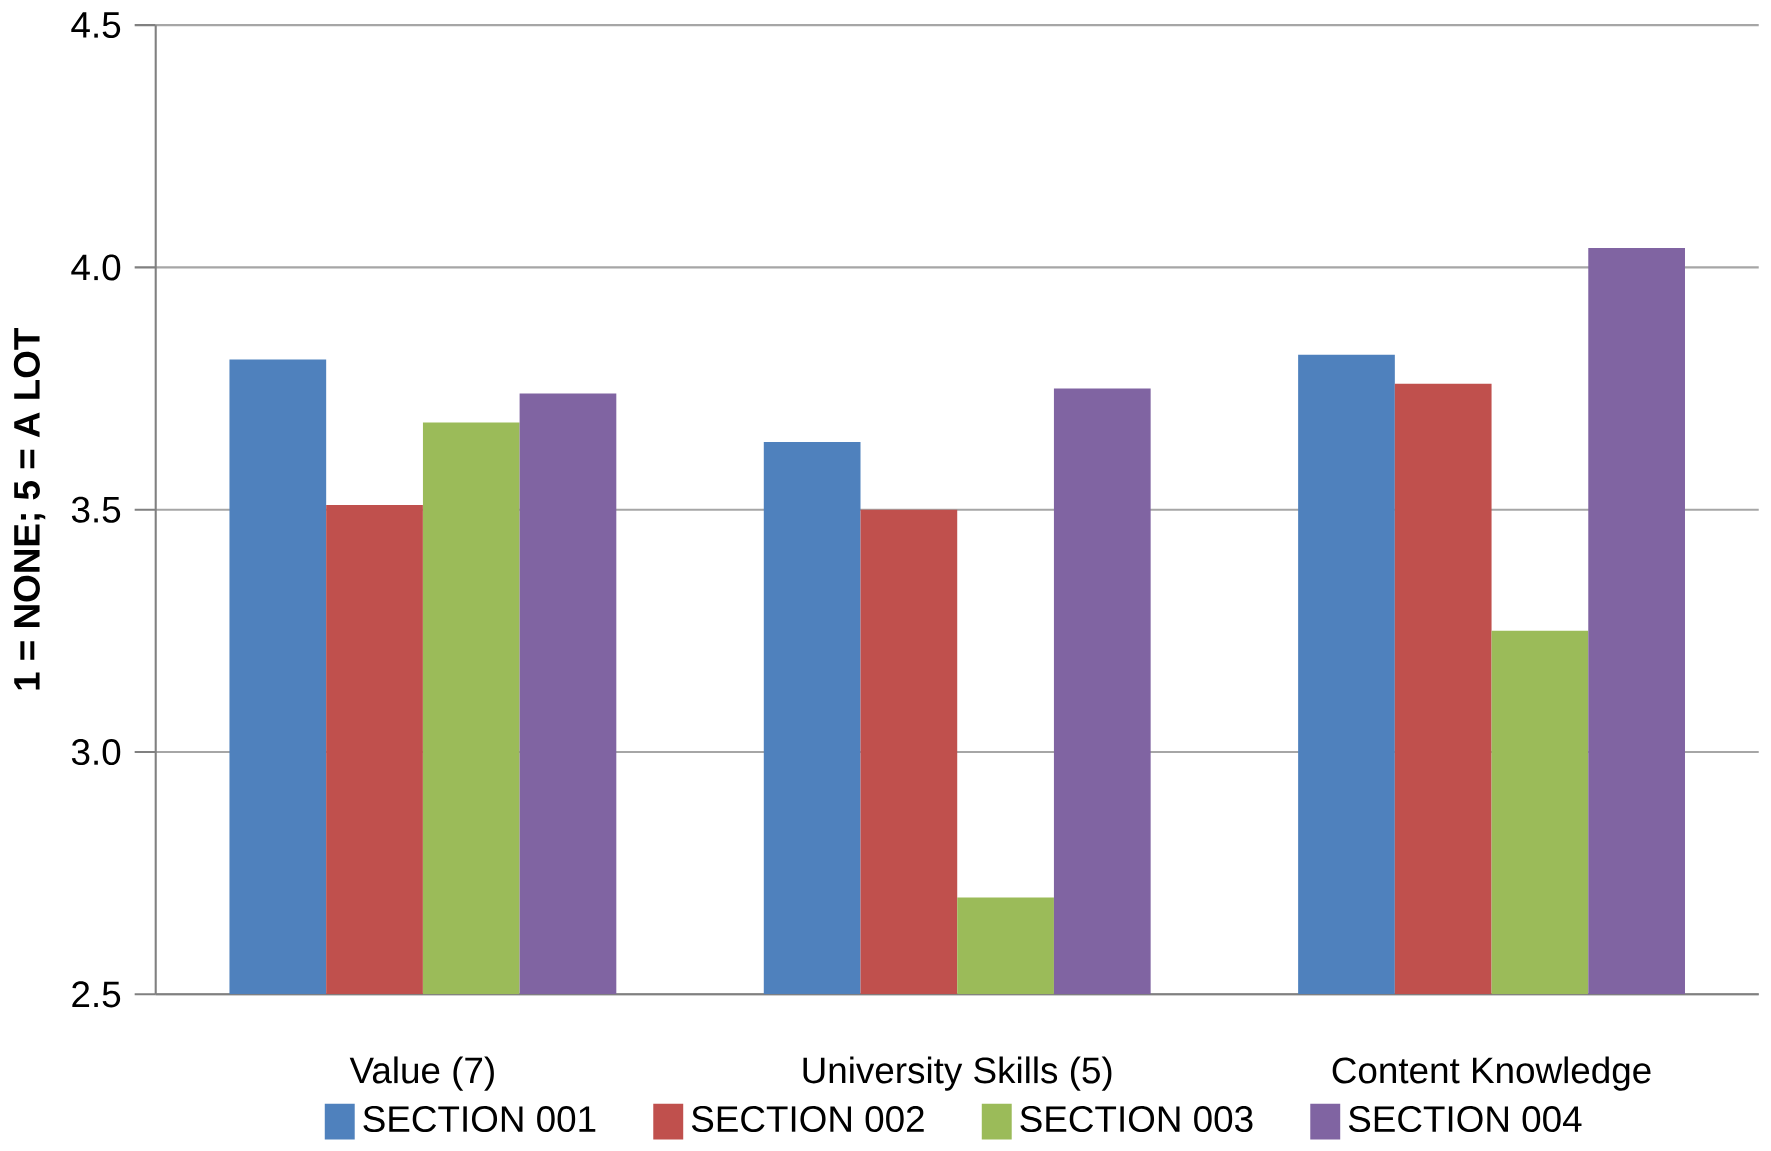 This screenshot has width=1771, height=1151. Describe the element at coordinates (96, 25) in the screenshot. I see `y-tick-label: 4.5` at that location.